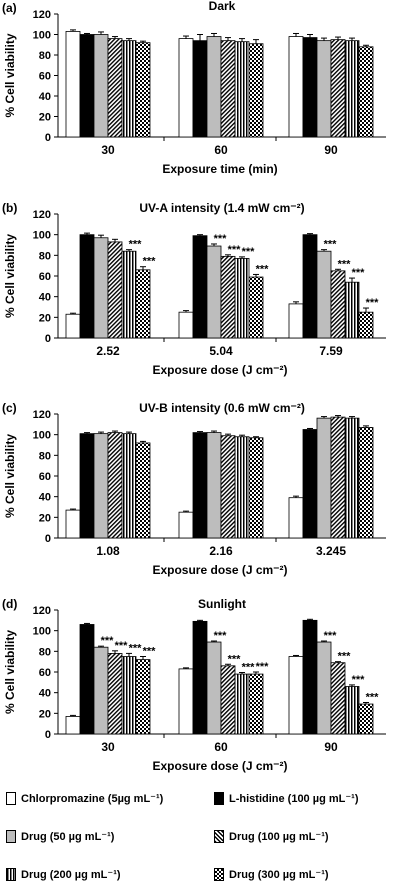 This screenshot has width=400, height=894. Describe the element at coordinates (45, 318) in the screenshot. I see `y-tick-label: 20` at that location.